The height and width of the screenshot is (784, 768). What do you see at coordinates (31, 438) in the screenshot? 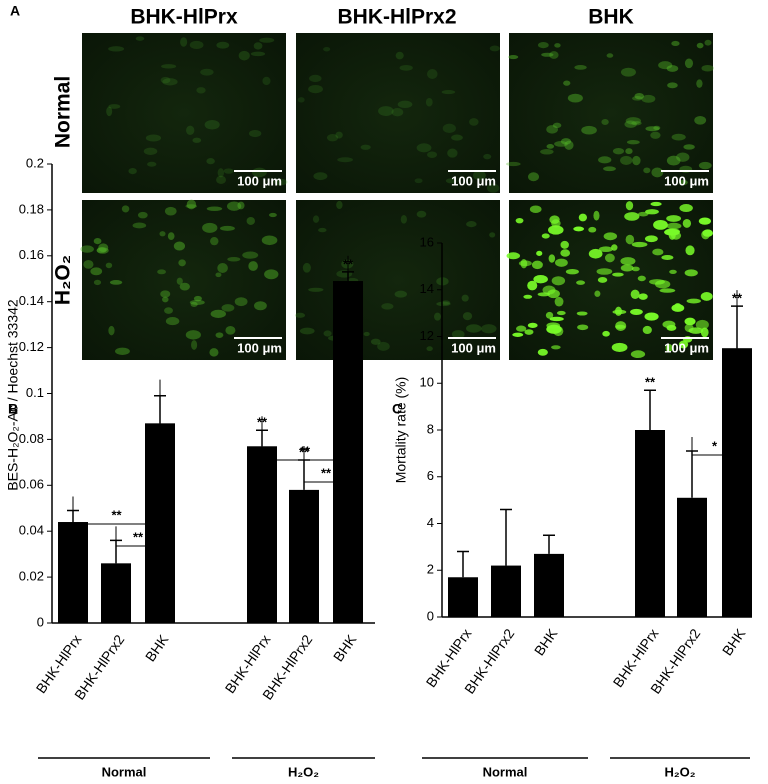
I see `y-tick-label: 0.08` at bounding box center [31, 438].